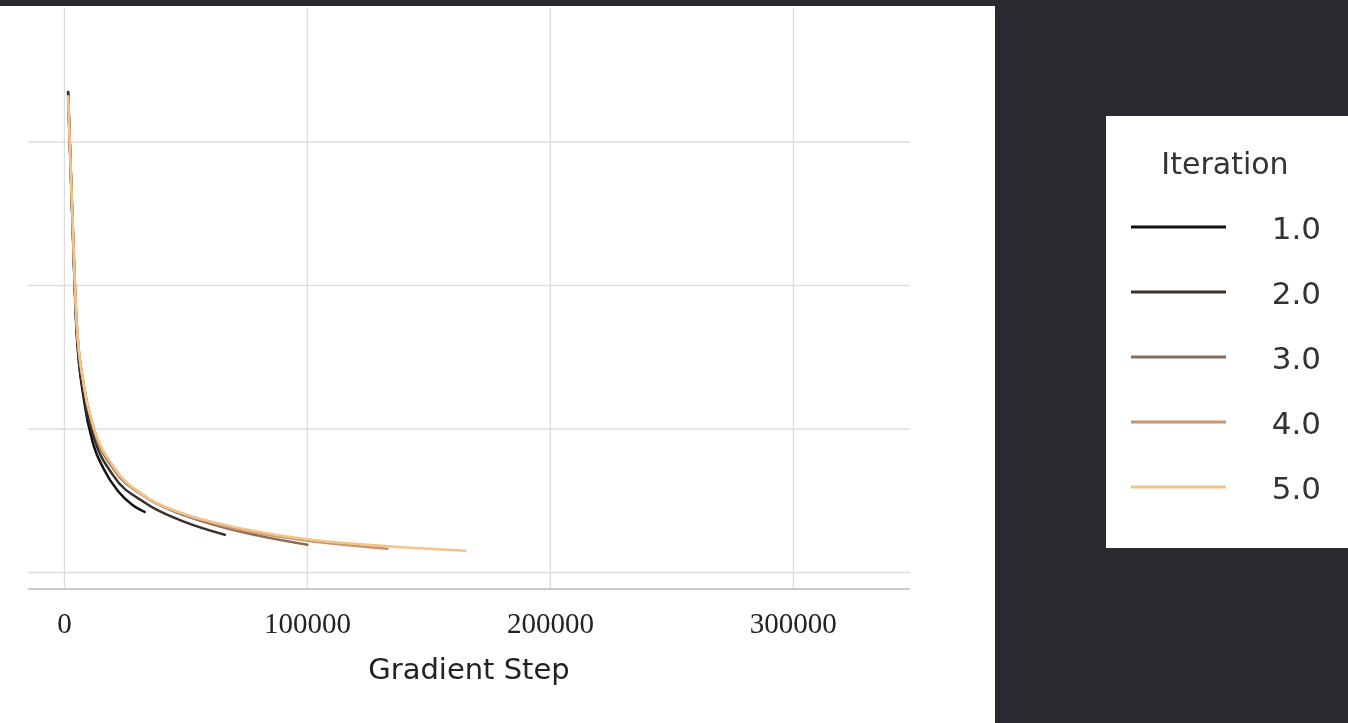 The width and height of the screenshot is (1348, 723). I want to click on x-tick-label: 300000, so click(793, 623).